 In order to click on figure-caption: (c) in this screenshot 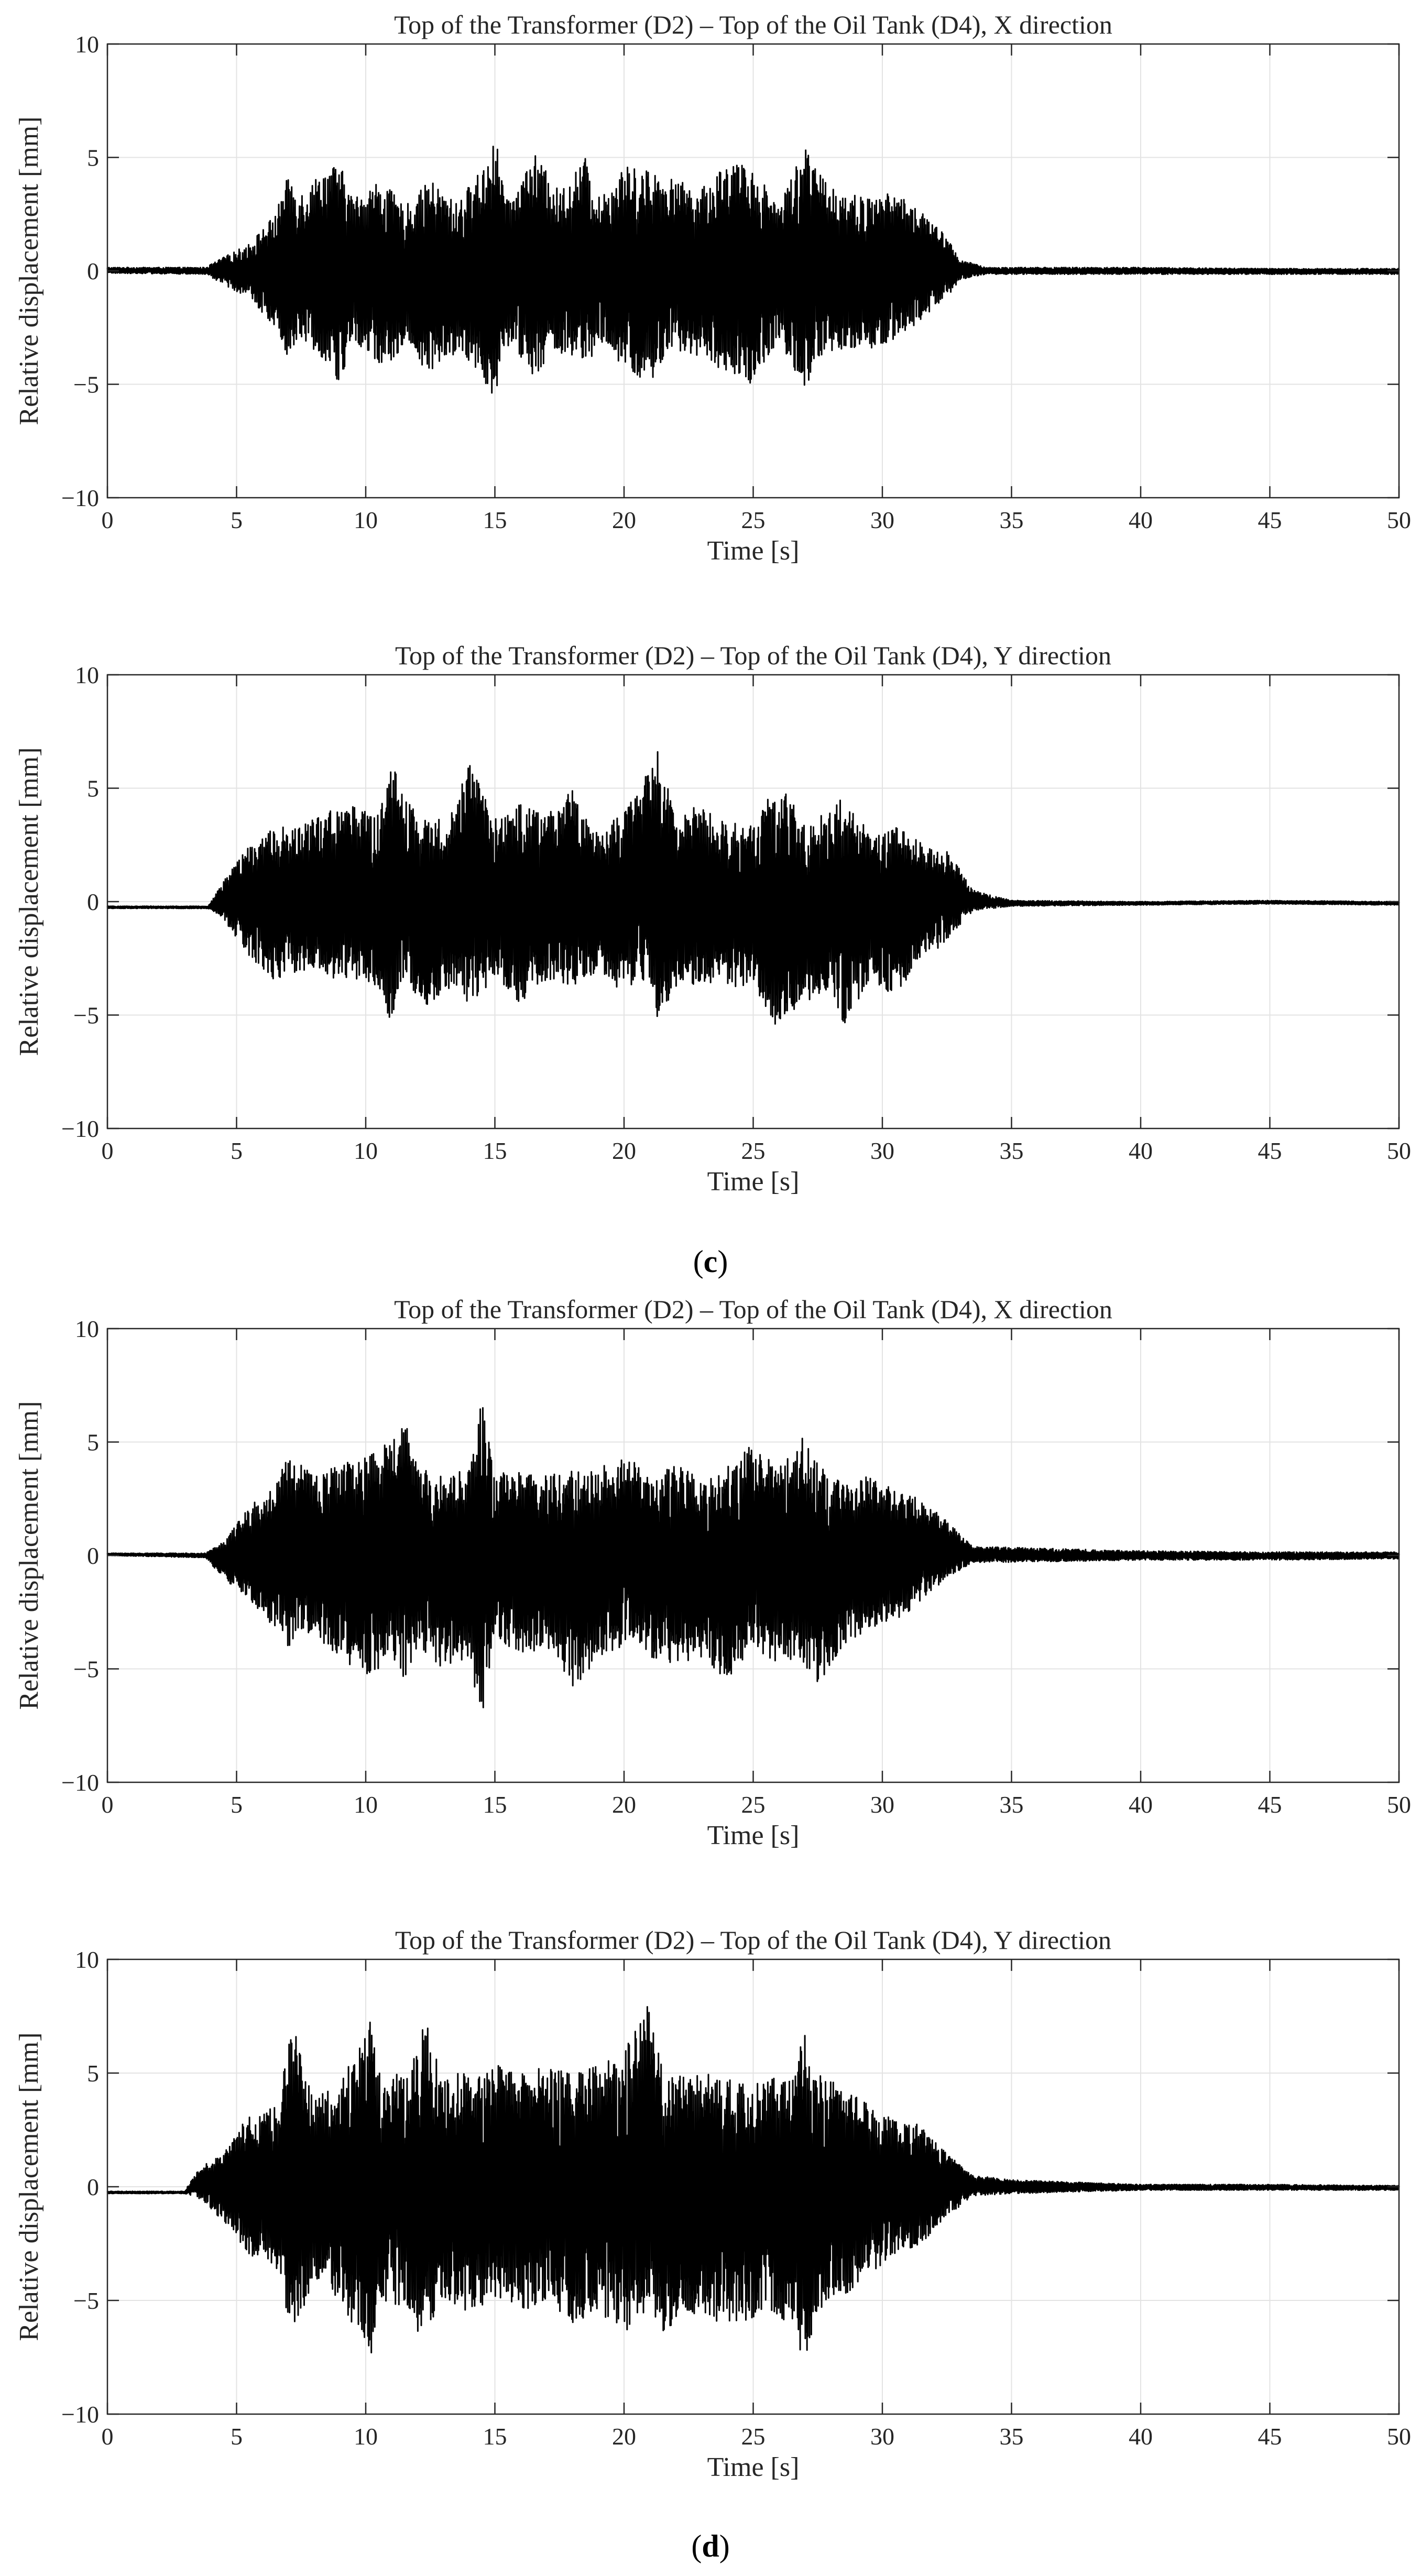, I will do `click(711, 1261)`.